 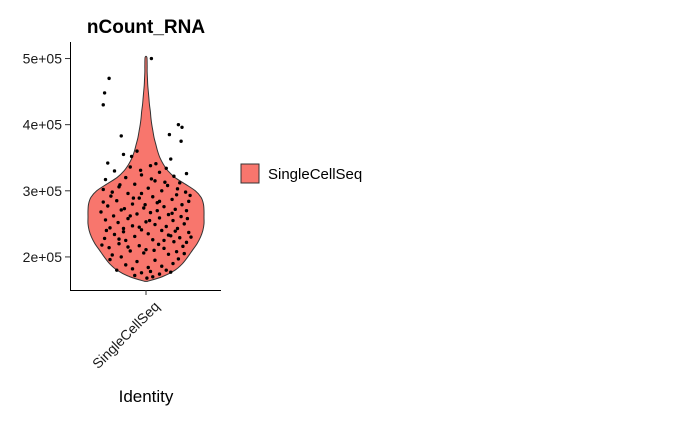 What do you see at coordinates (43, 125) in the screenshot?
I see `y-tick-label: 4e+05` at bounding box center [43, 125].